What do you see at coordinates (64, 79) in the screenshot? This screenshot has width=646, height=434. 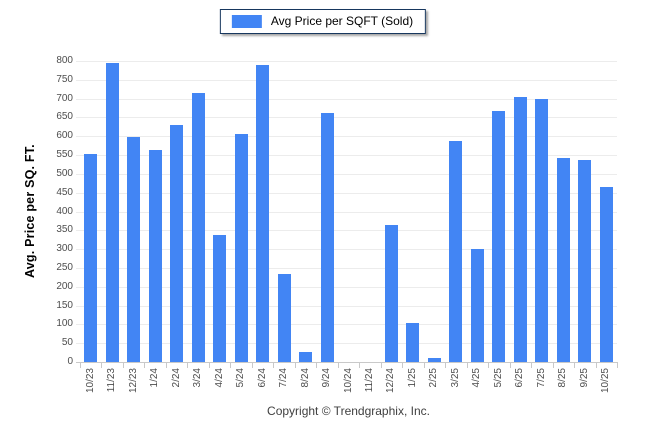 I see `y-tick-label: 750` at bounding box center [64, 79].